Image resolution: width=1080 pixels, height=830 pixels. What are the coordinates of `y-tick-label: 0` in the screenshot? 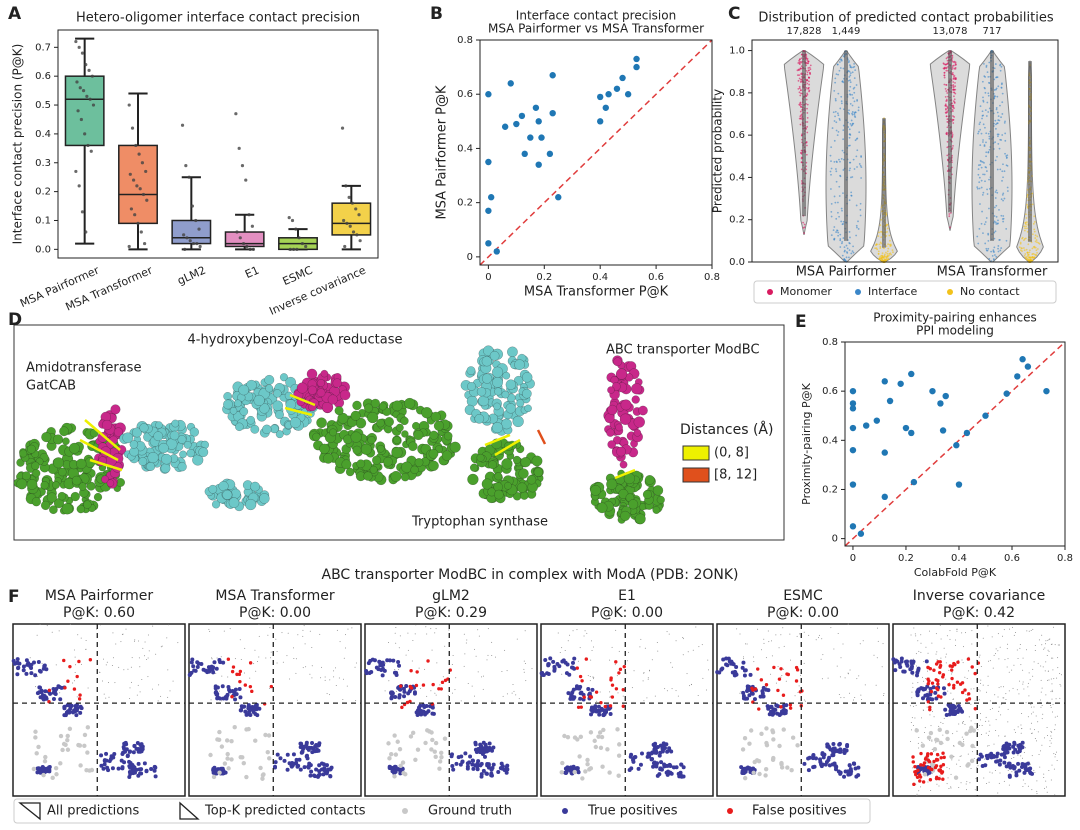 It's located at (470, 257).